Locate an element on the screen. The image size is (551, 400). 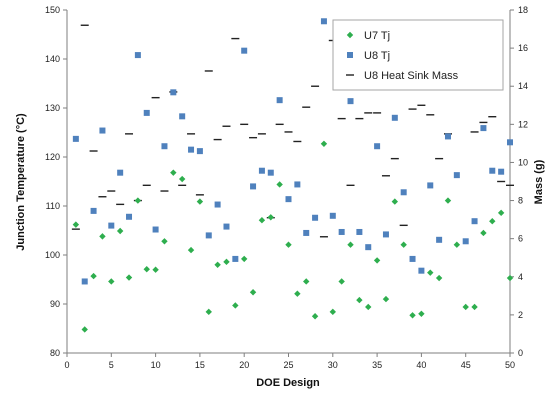
legend-u8-tj-label: U8 Tj is located at coordinates (377, 56).